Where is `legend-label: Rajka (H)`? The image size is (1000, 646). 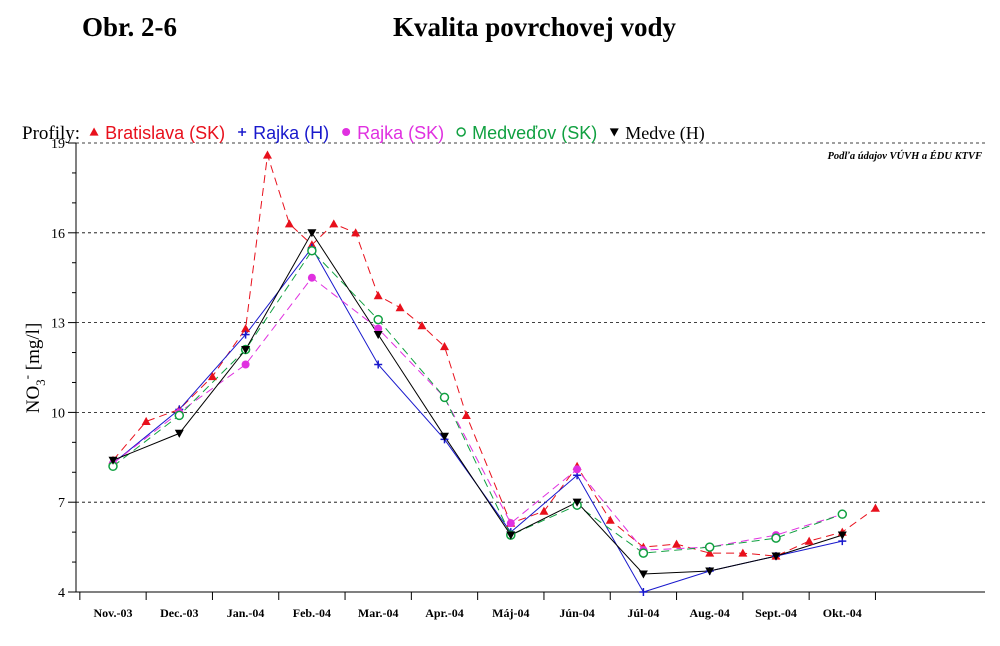
legend-label: Rajka (H) is located at coordinates (291, 133).